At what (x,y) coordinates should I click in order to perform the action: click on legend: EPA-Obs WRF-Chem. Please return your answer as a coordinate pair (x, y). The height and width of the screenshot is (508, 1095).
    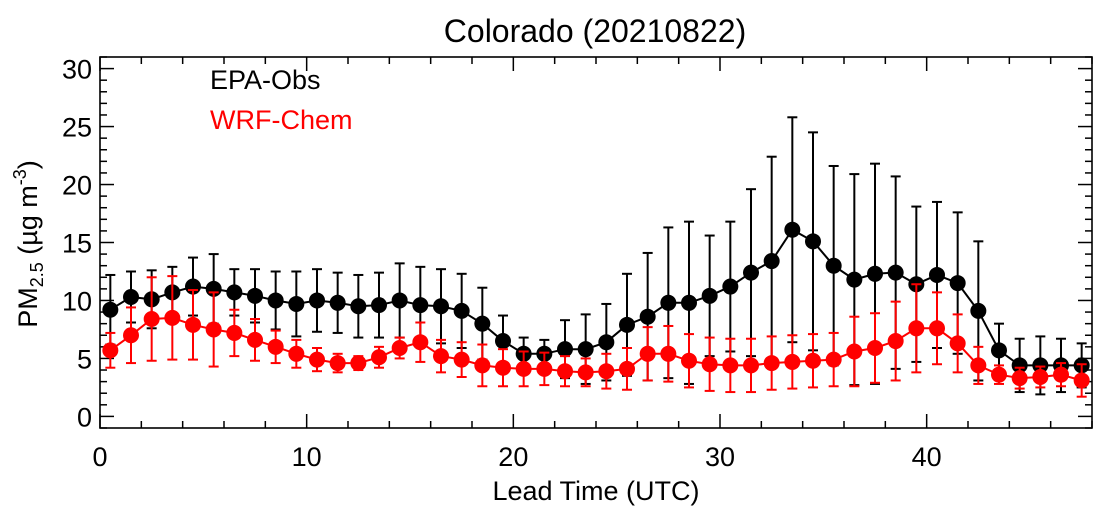
    Looking at the image, I should click on (281, 100).